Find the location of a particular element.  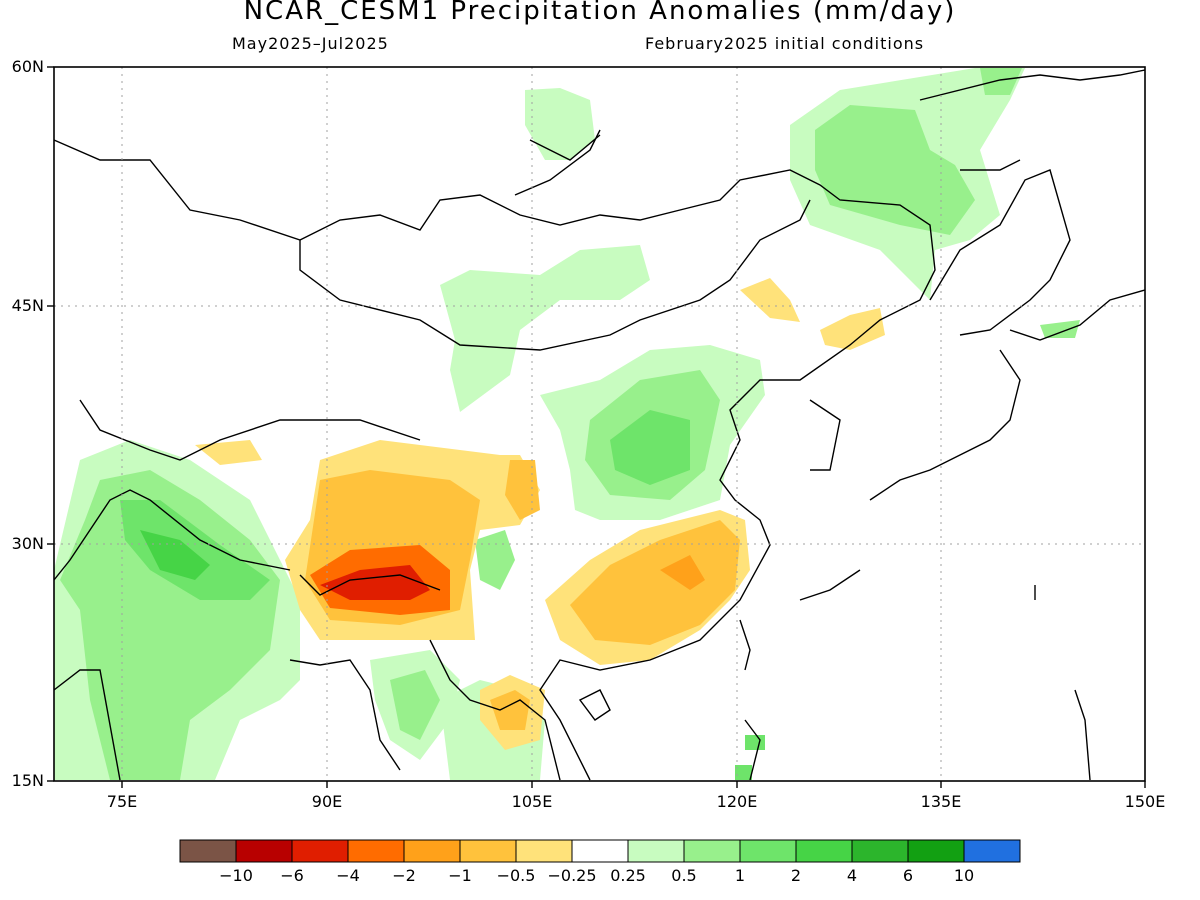

lon-label-120e: 120E is located at coordinates (737, 801).